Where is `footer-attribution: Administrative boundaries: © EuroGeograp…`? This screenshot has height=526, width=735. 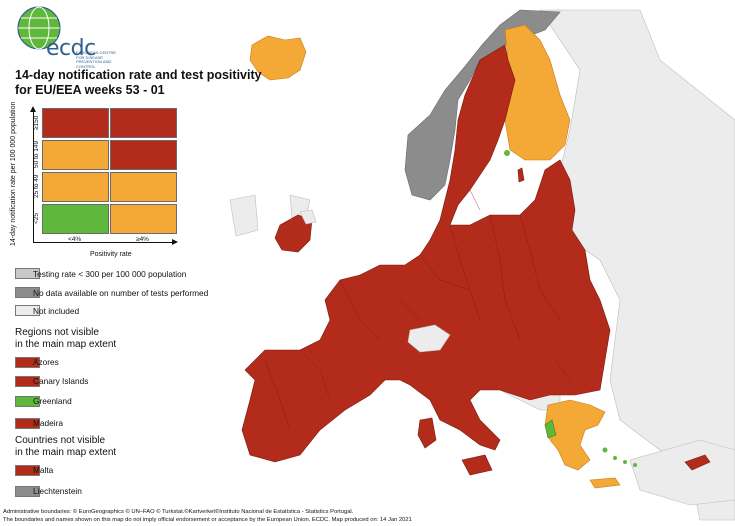 footer-attribution: Administrative boundaries: © EuroGeograp… is located at coordinates (178, 512).